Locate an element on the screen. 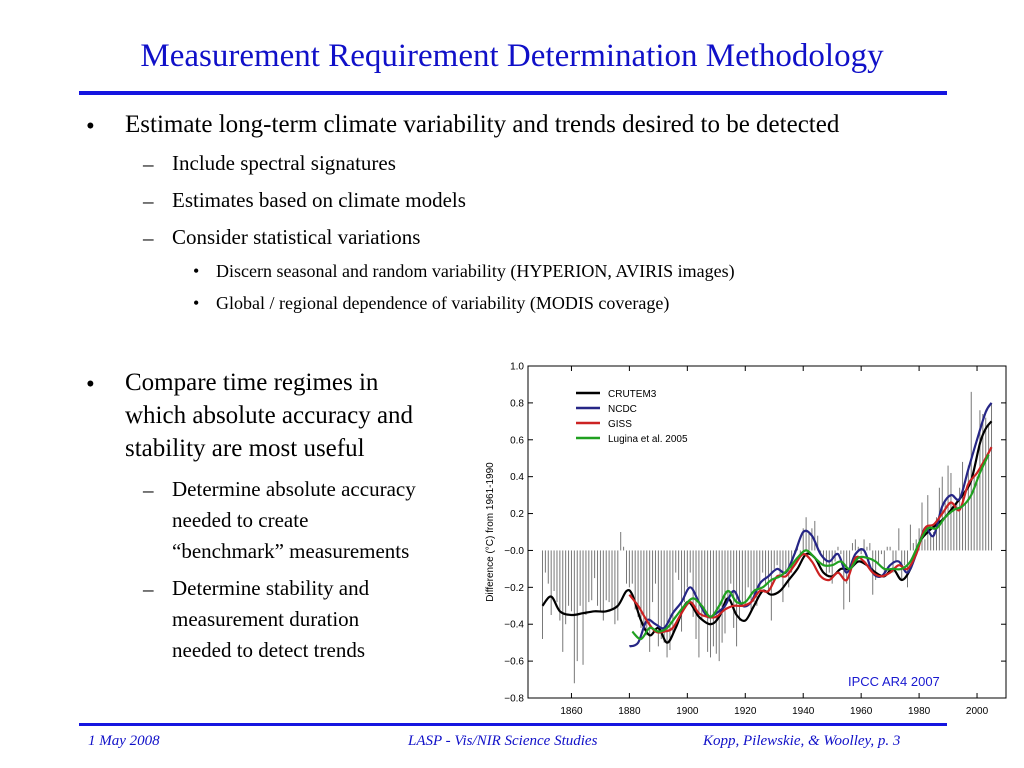  legend-label: CRUTEM3 is located at coordinates (632, 394).